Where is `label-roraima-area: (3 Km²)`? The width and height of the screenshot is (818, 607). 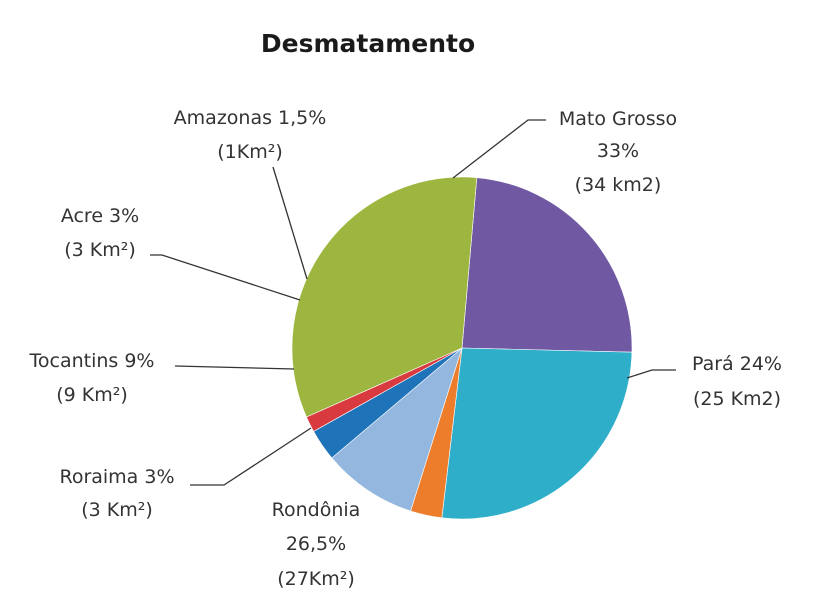 label-roraima-area: (3 Km²) is located at coordinates (117, 510).